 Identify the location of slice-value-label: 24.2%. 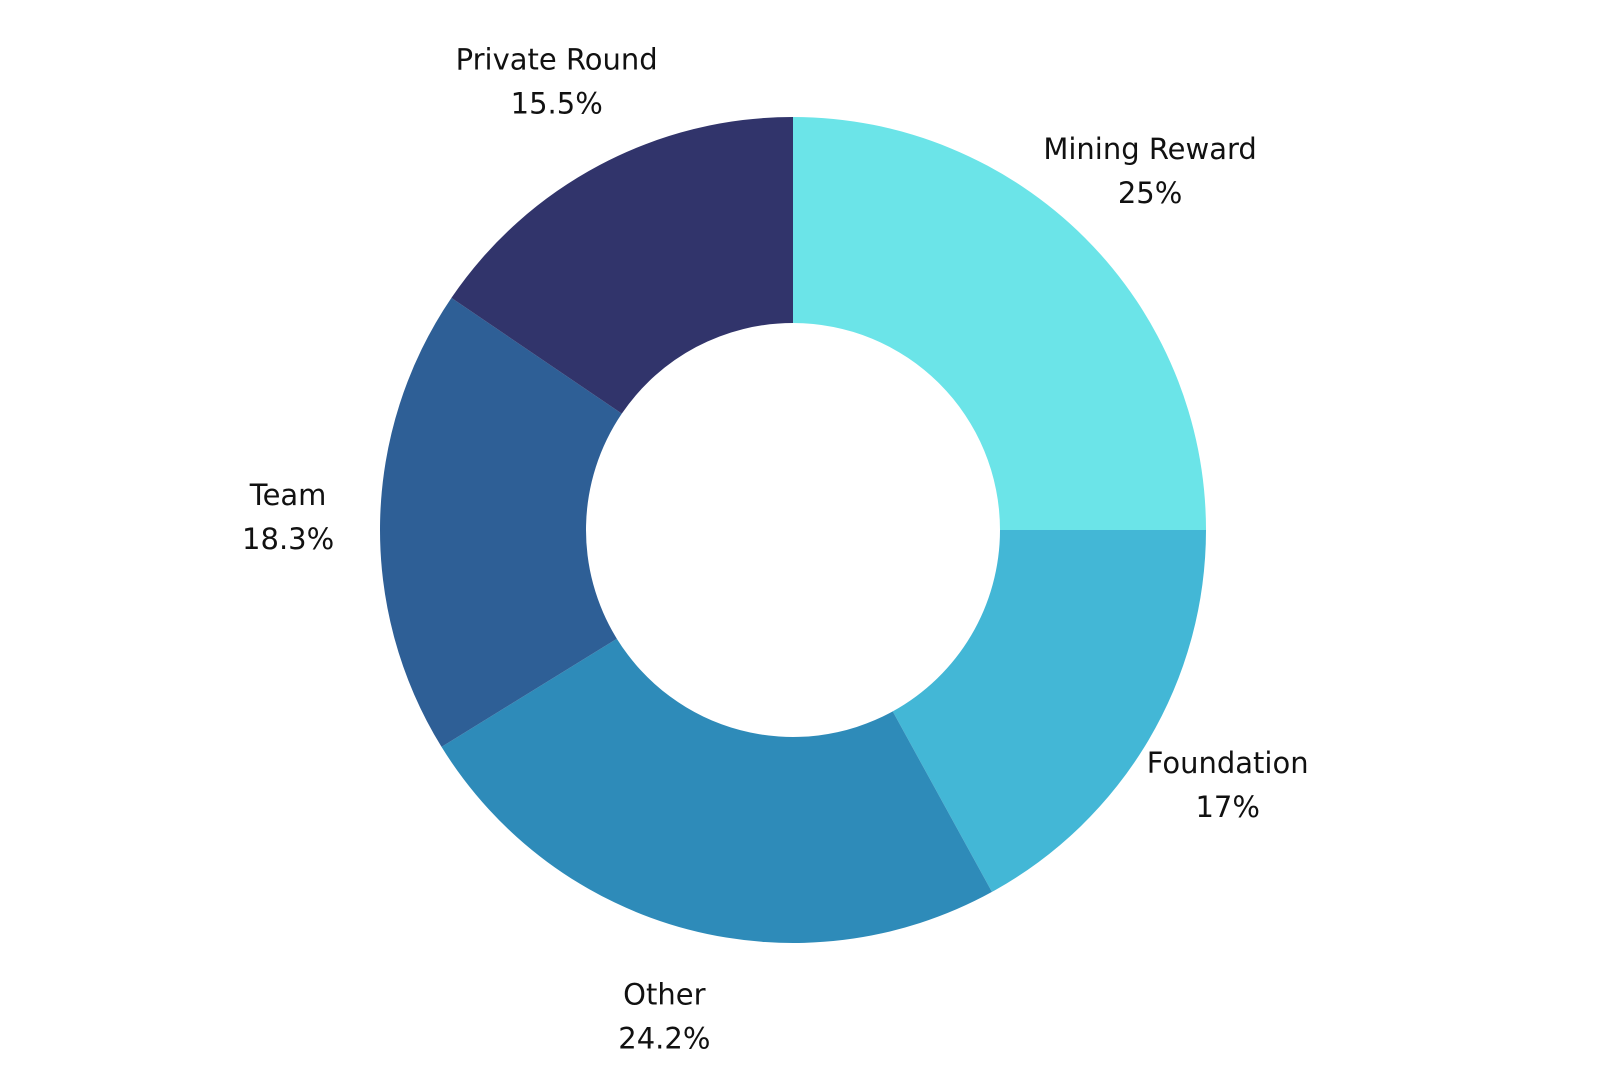
(664, 1038).